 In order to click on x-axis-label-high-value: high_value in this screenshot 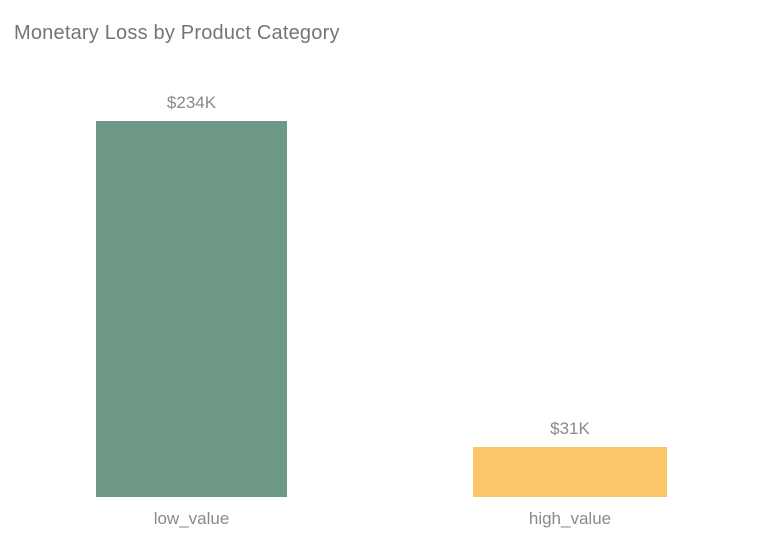, I will do `click(570, 518)`.